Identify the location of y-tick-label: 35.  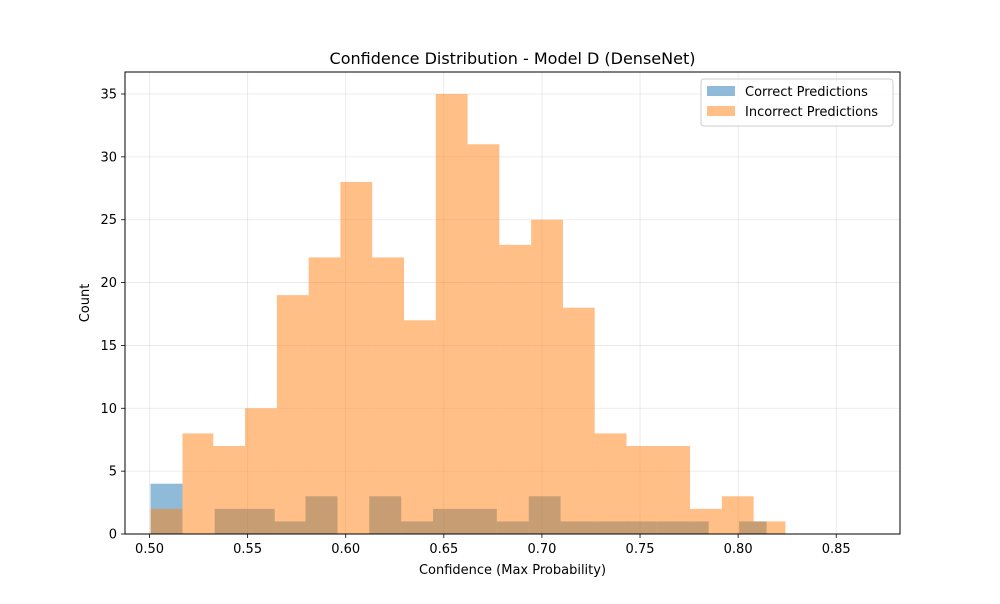
(108, 95).